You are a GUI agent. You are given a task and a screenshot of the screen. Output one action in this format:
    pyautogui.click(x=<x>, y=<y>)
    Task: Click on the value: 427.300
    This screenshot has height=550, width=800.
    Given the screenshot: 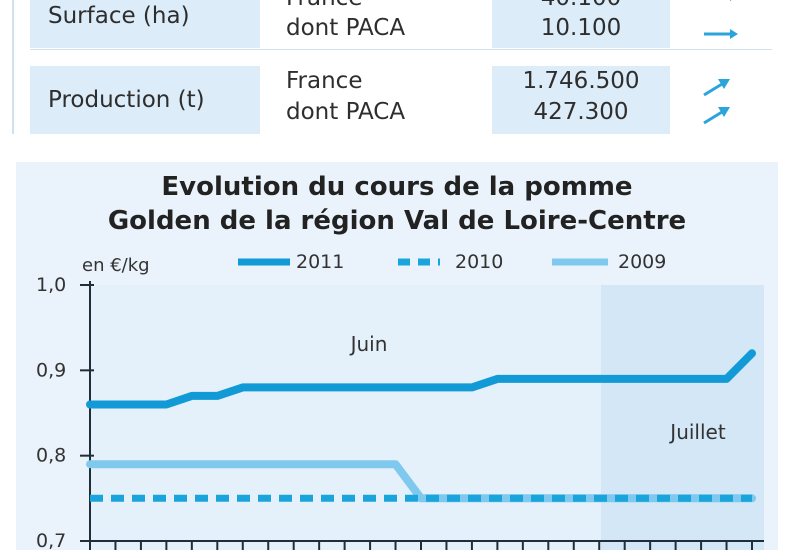 What is the action you would take?
    pyautogui.click(x=581, y=112)
    